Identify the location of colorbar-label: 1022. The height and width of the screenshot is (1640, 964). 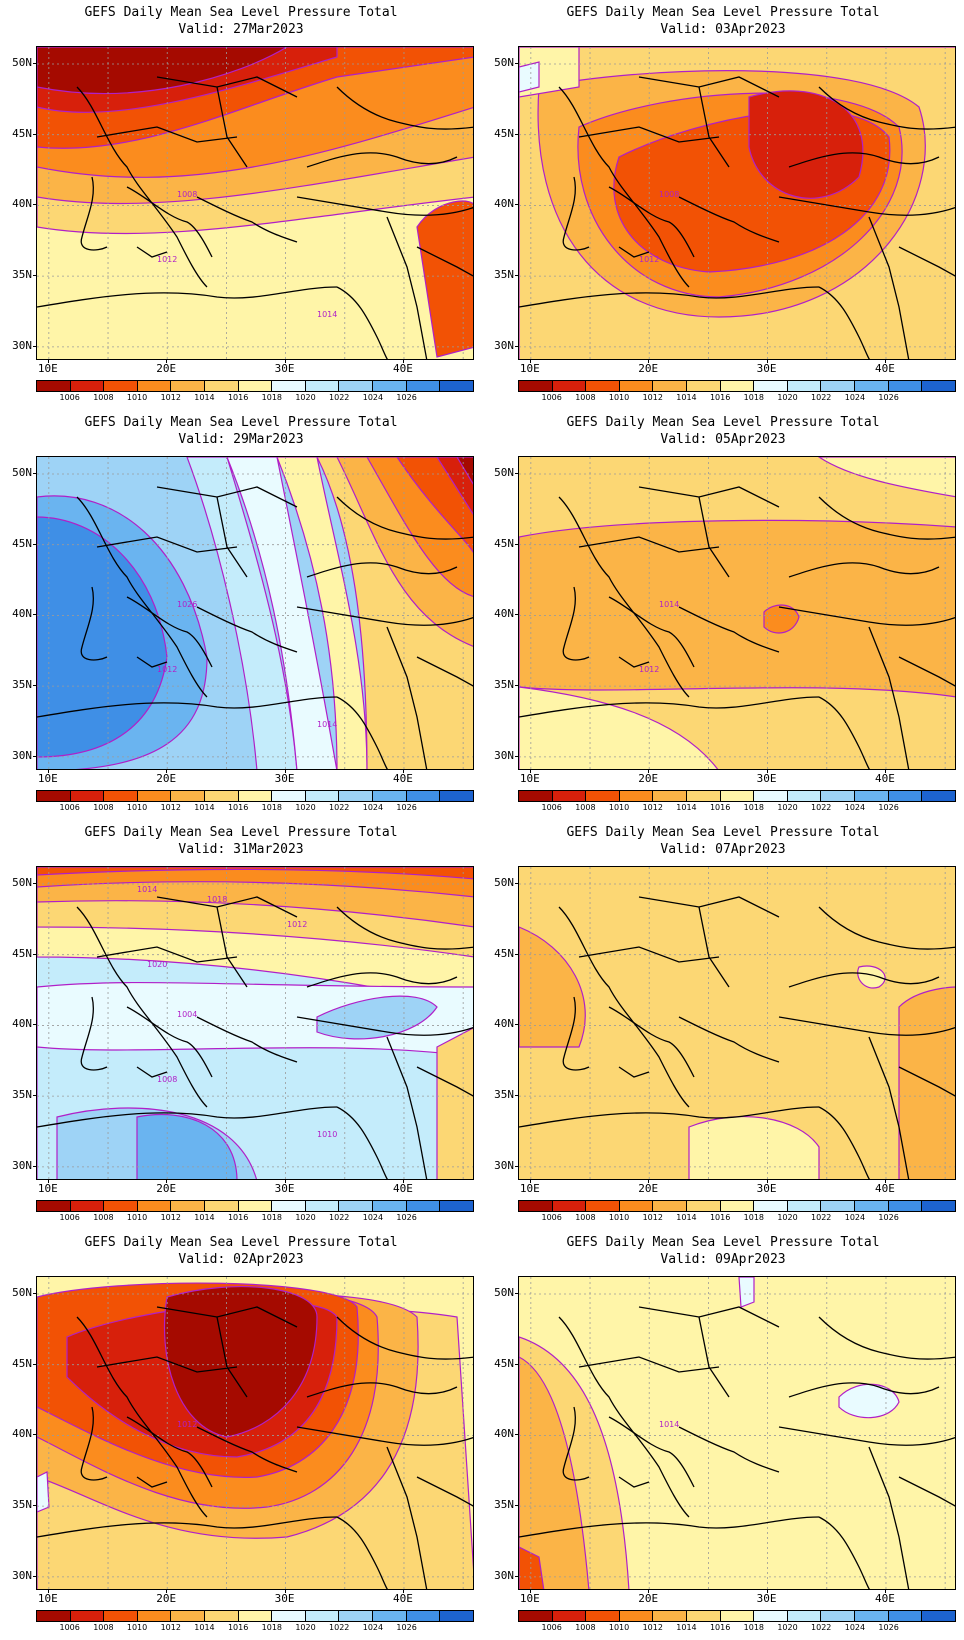
(821, 807).